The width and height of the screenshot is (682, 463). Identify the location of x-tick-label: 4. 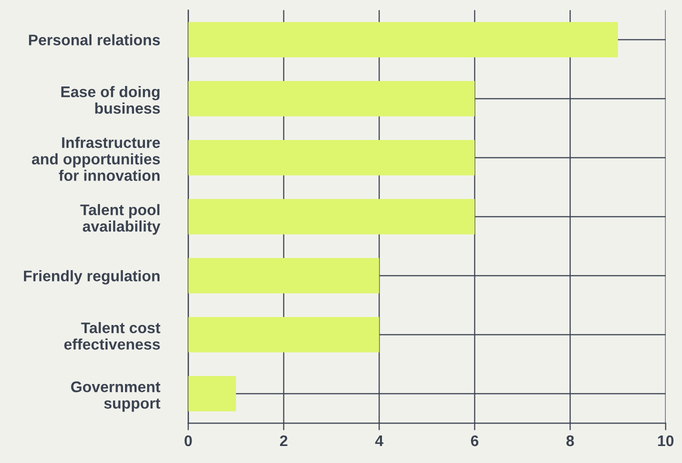
(379, 441).